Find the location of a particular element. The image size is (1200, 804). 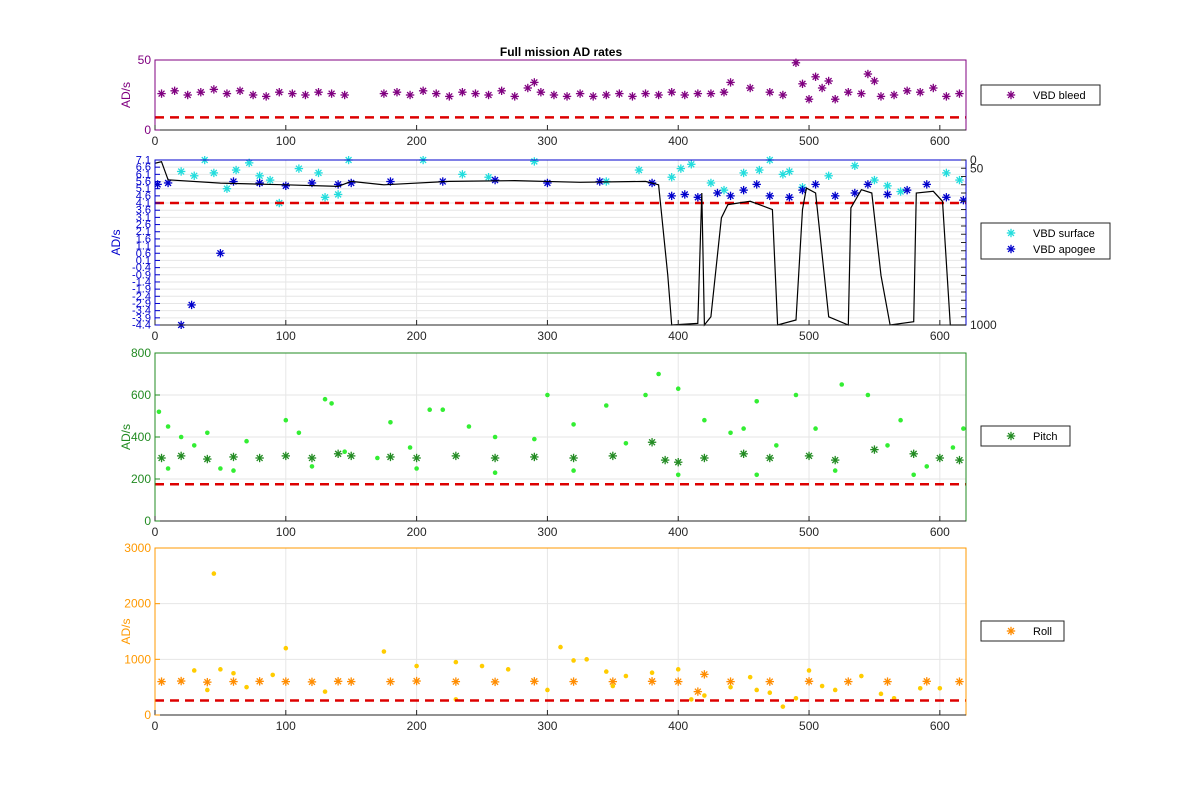

y2-tick-label: 50 is located at coordinates (977, 168).